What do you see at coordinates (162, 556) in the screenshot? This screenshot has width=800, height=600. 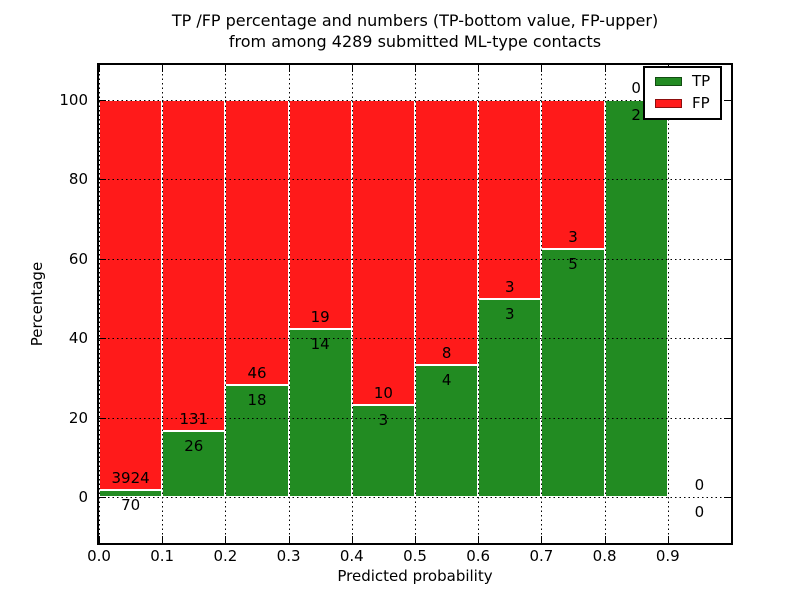 I see `x-tick-label-0.1: 0.1` at bounding box center [162, 556].